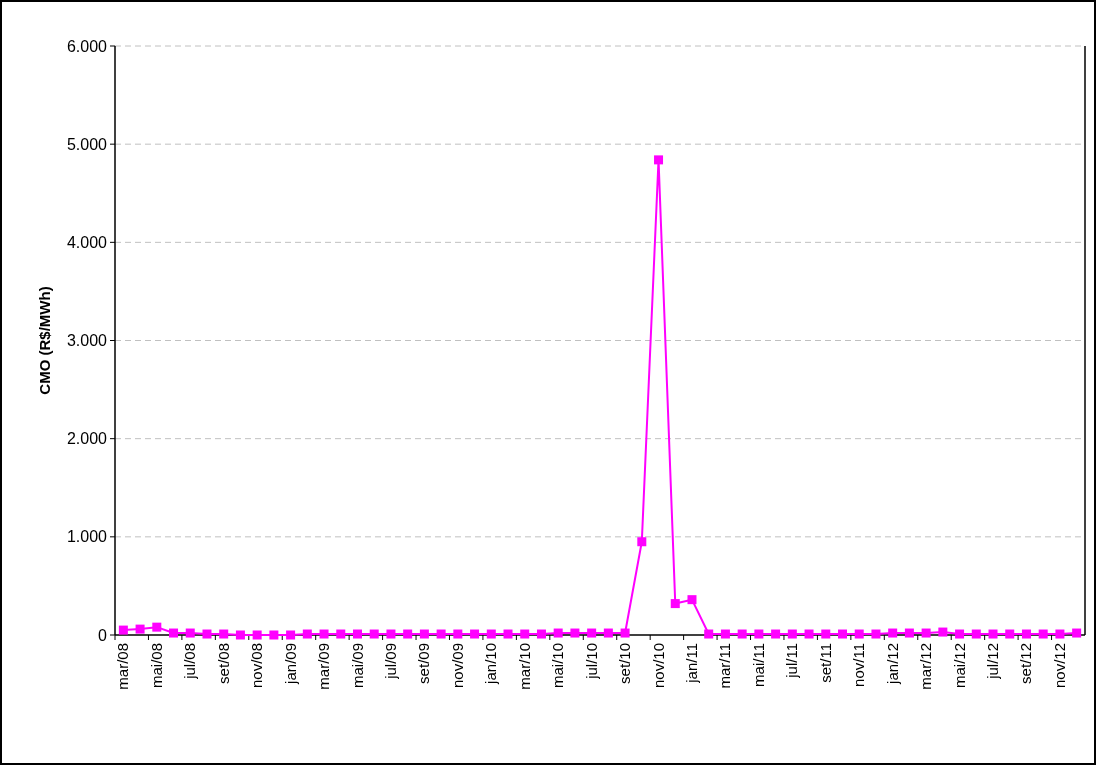 The image size is (1096, 765). What do you see at coordinates (87, 242) in the screenshot?
I see `y-tick-label: 4.000` at bounding box center [87, 242].